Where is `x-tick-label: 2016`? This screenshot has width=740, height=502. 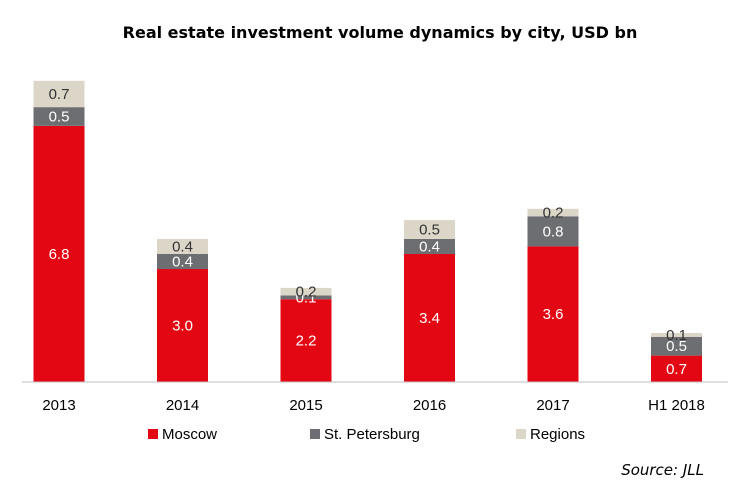 x-tick-label: 2016 is located at coordinates (429, 405).